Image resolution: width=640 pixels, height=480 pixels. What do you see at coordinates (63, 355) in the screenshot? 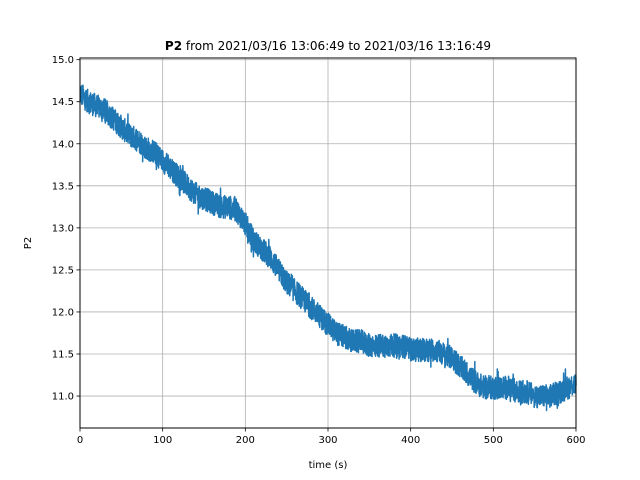
I see `y-tick-label: 11.5` at bounding box center [63, 355].